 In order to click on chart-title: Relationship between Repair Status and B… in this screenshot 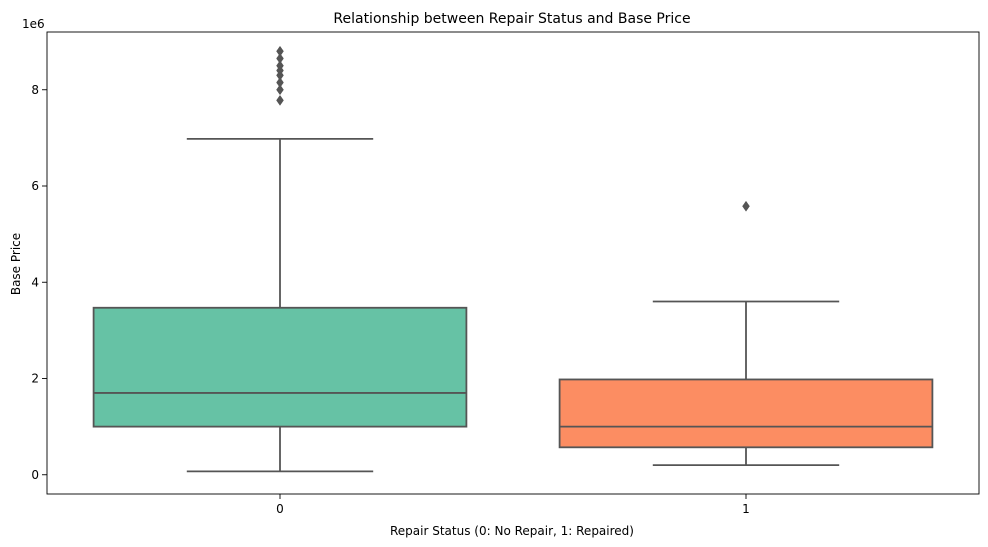, I will do `click(511, 19)`.